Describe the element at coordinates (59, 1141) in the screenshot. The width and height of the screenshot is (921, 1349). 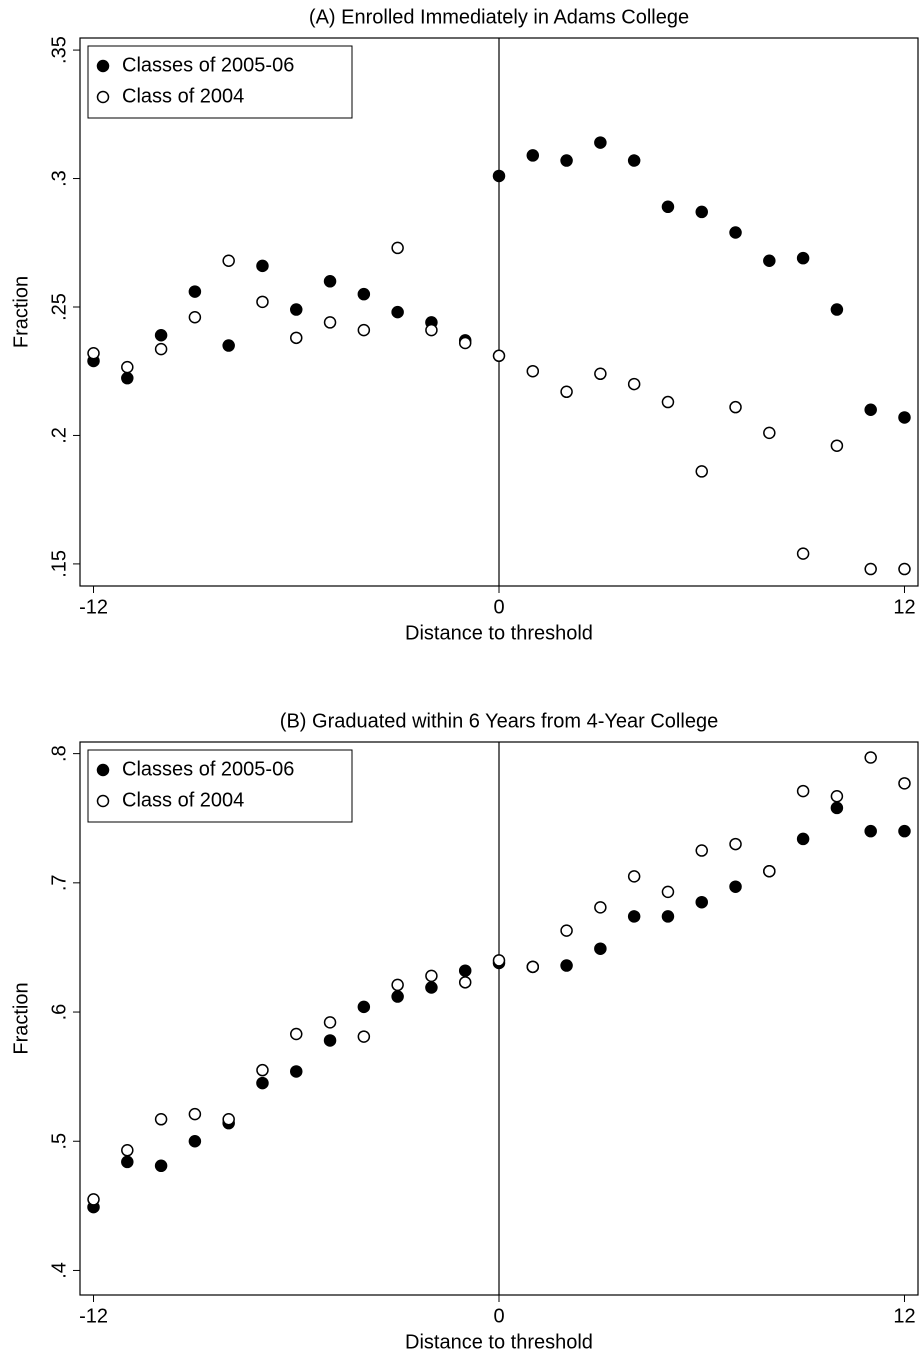
I see `y-tick-label: .5` at that location.